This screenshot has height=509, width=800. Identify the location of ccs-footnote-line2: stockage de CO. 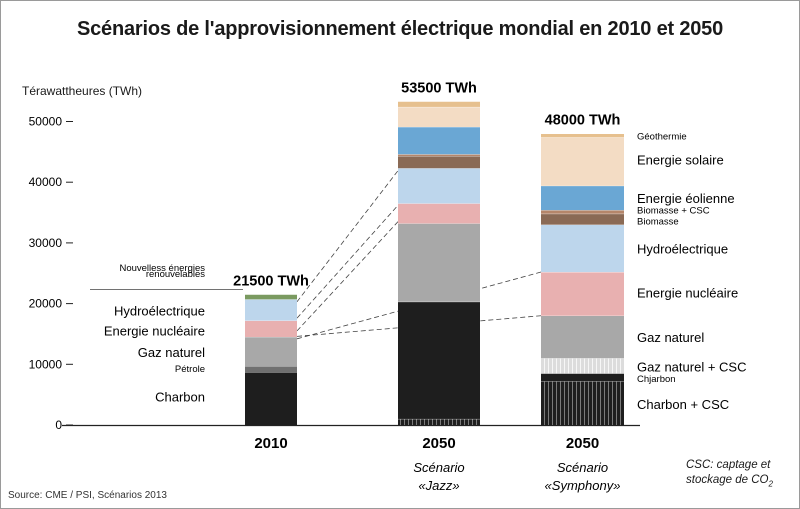
(727, 480).